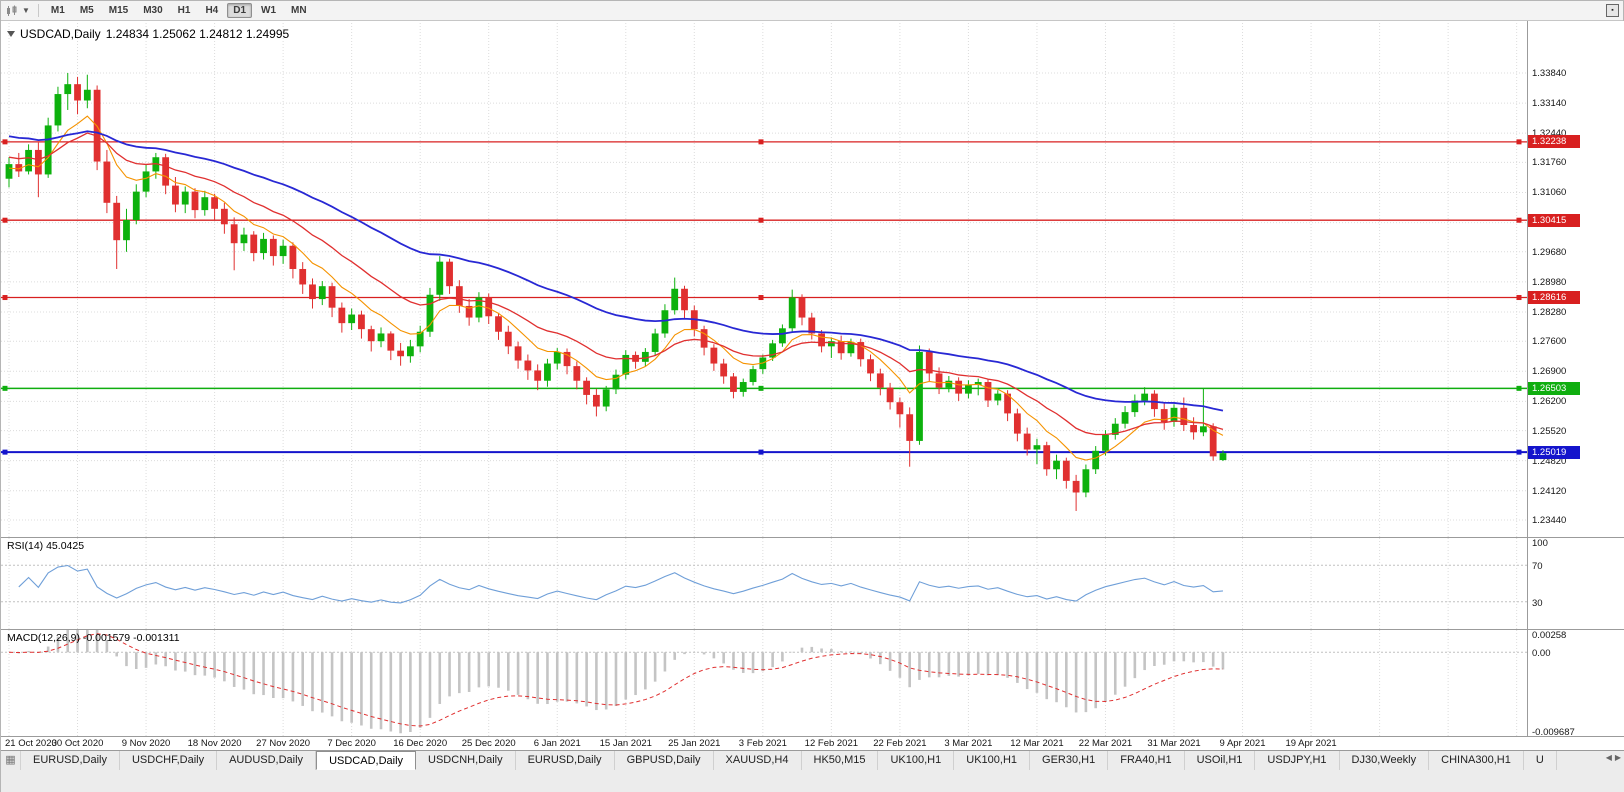 The image size is (1624, 792). Describe the element at coordinates (466, 760) in the screenshot. I see `chart-tab-usdcnh-daily: USDCNH,Daily` at that location.